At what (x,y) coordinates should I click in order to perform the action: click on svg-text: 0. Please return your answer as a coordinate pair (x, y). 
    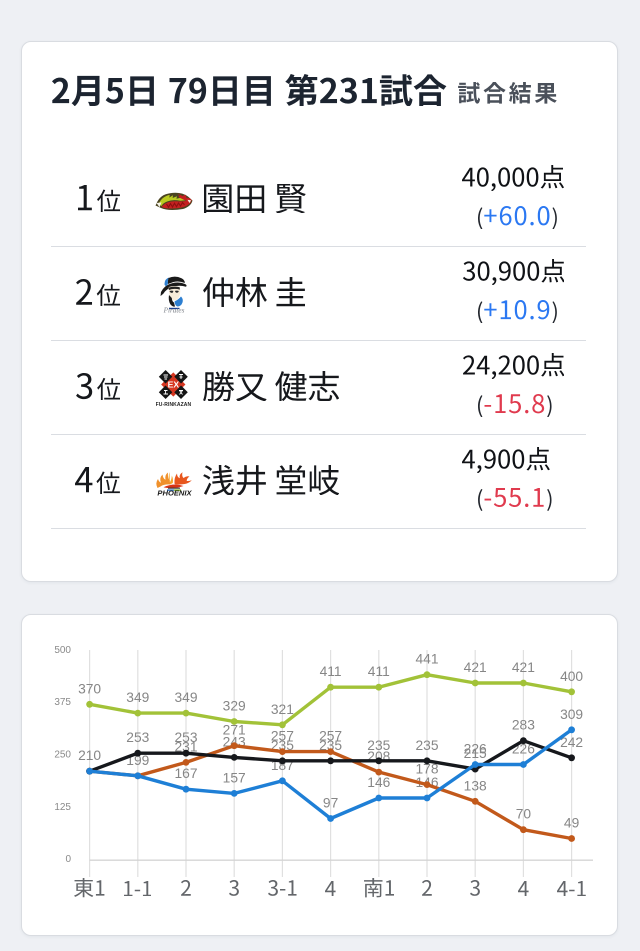
    Looking at the image, I should click on (68, 859).